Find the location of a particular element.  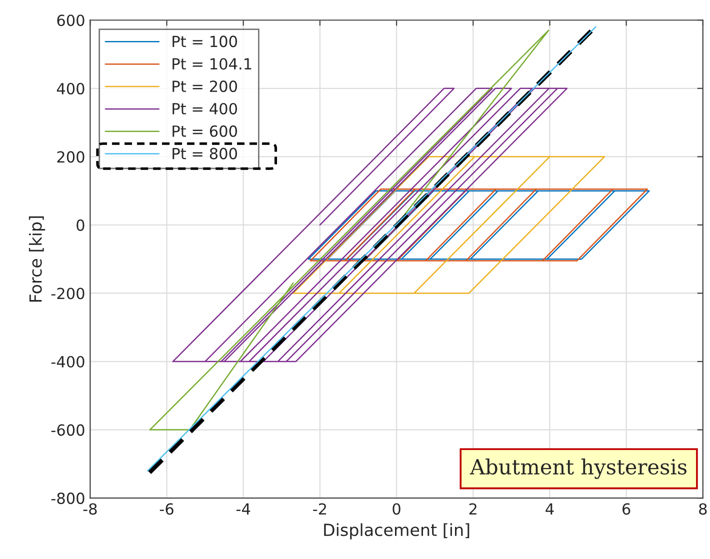

y-tick-label: -600 is located at coordinates (67, 430).